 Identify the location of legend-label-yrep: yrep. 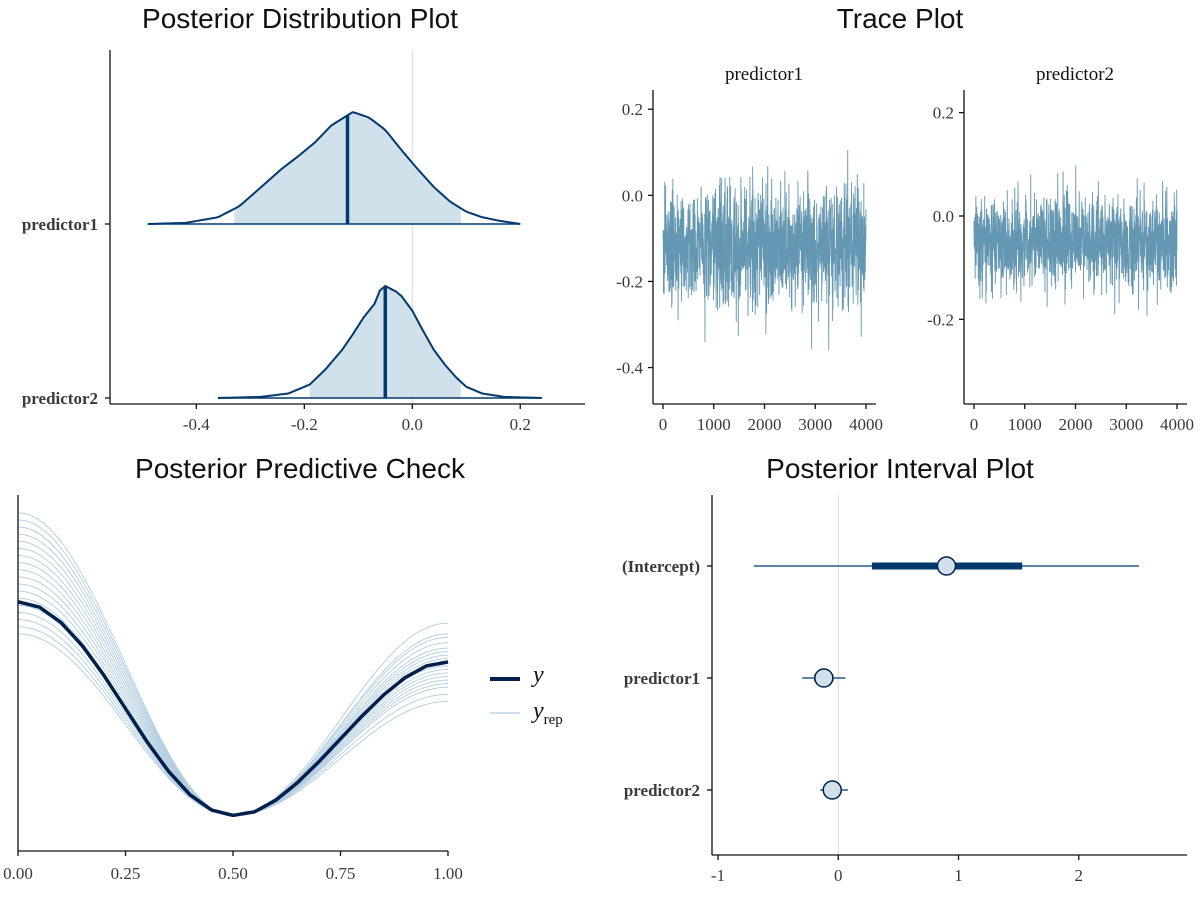
(547, 713).